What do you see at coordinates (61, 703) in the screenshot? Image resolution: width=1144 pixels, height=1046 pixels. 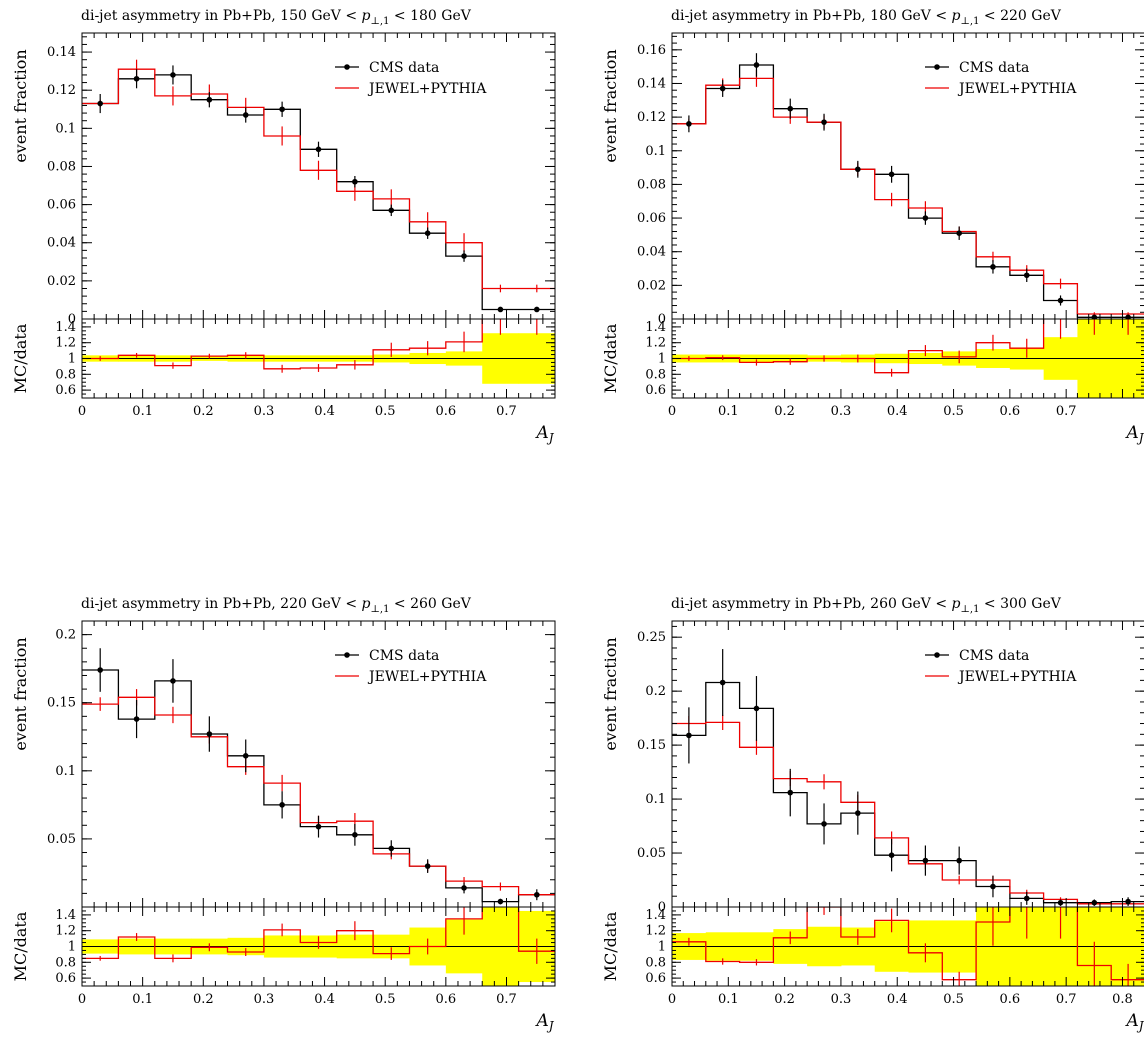 I see `y-tick-label: 0.15` at bounding box center [61, 703].